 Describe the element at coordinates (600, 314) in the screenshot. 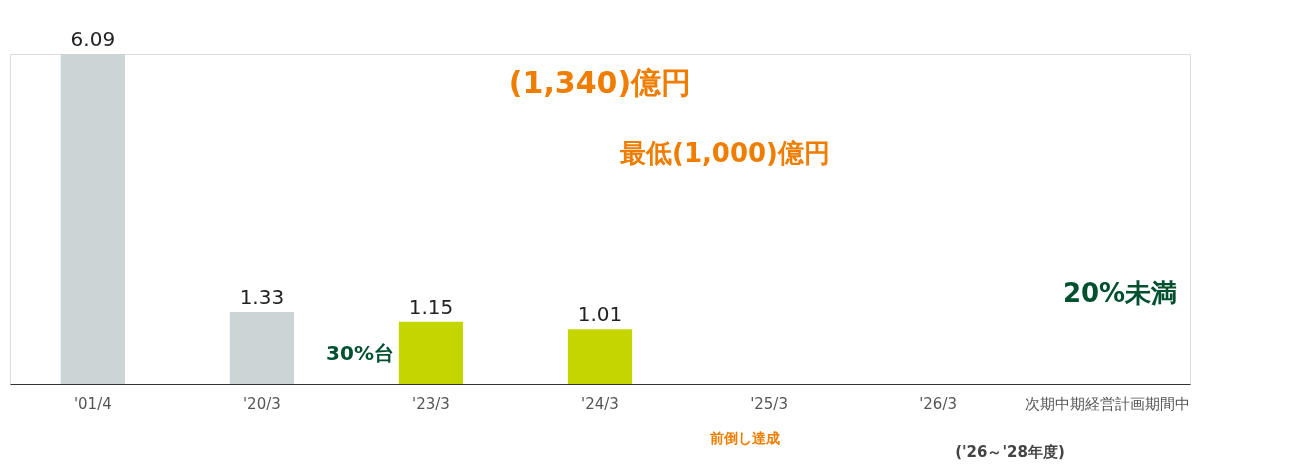

I see `data-label: 1.01` at that location.